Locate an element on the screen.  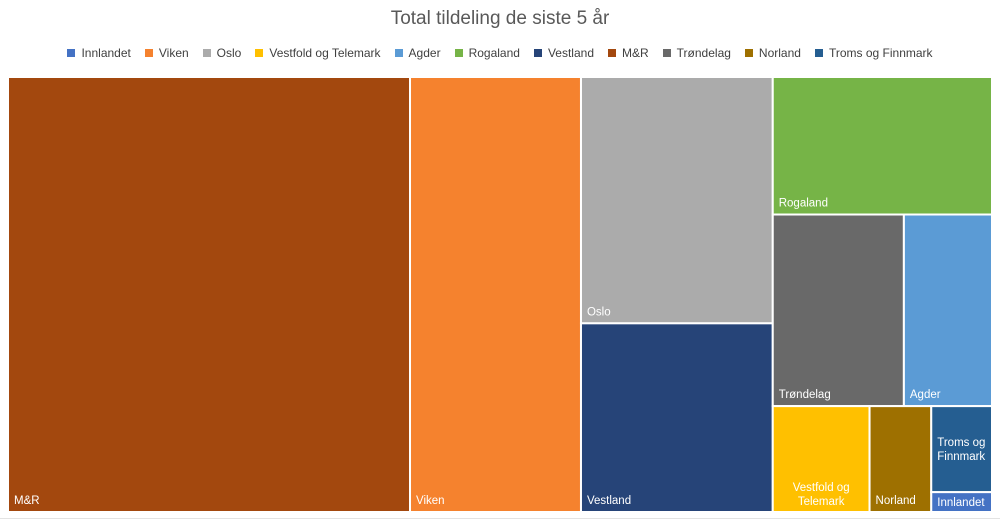
treemap-tile-troms-og-finnmark: Troms og Finnmark is located at coordinates (961, 449).